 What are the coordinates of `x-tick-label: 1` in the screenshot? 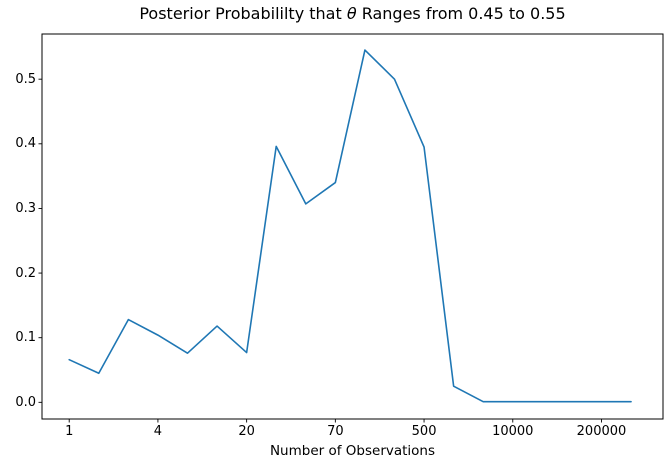 It's located at (69, 431).